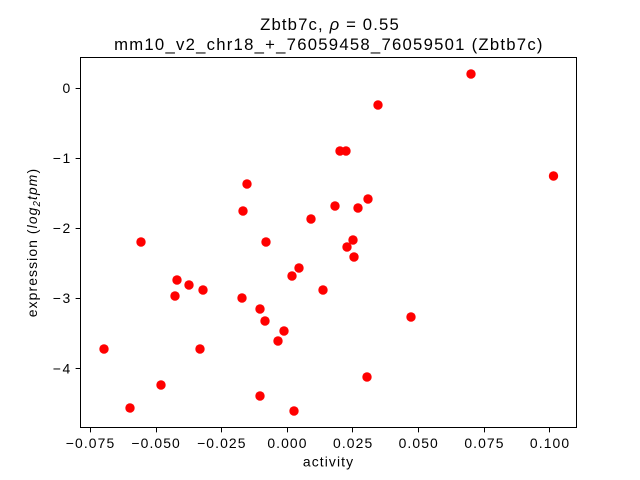 The width and height of the screenshot is (640, 480). What do you see at coordinates (90, 443) in the screenshot?
I see `svg-text: −0.075` at bounding box center [90, 443].